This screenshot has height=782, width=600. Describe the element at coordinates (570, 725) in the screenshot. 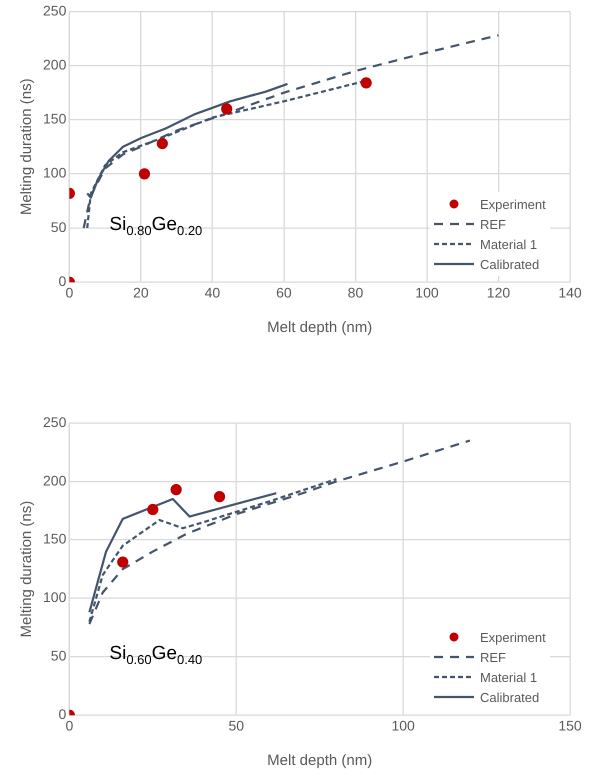

I see `x-tick-label: 150` at that location.